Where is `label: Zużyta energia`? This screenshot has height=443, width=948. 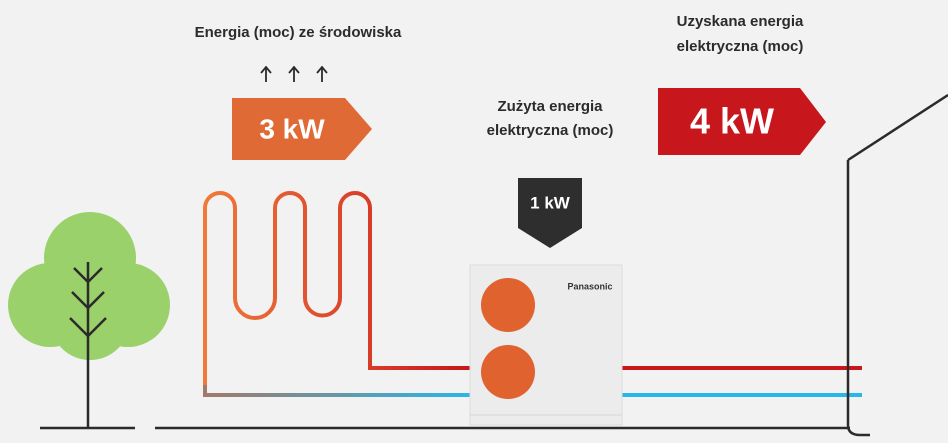
label: Zużyta energia is located at coordinates (550, 106).